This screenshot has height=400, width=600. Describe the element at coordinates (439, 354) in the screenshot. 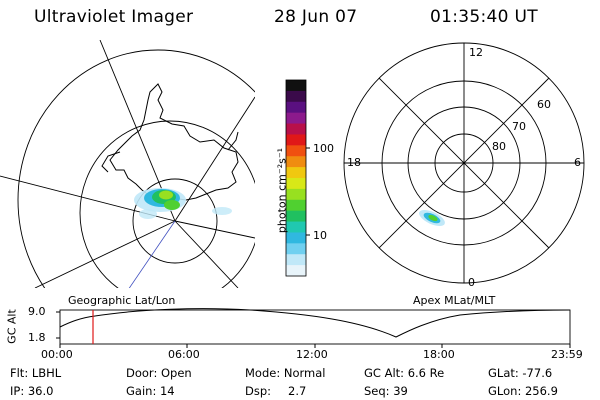

I see `xtick-label: 18:00` at that location.